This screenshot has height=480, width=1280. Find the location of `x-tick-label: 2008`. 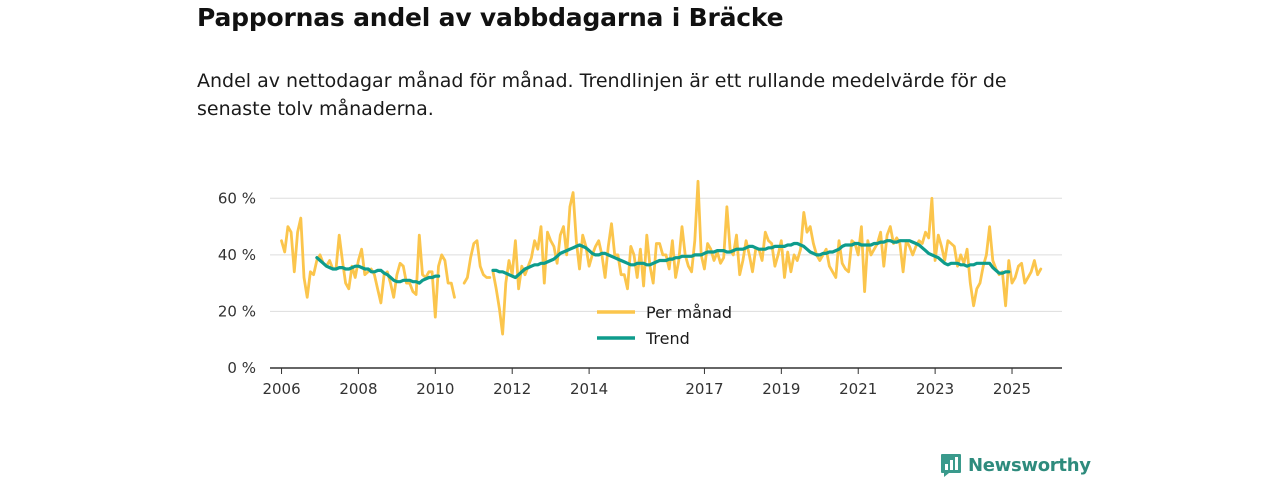

x-tick-label: 2008 is located at coordinates (358, 389).